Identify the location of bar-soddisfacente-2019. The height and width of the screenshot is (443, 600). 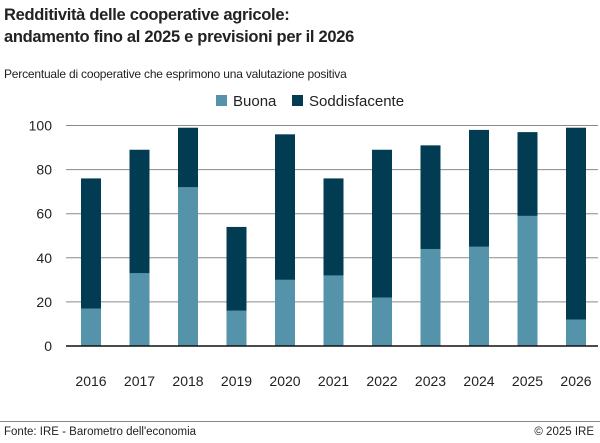
(236, 268).